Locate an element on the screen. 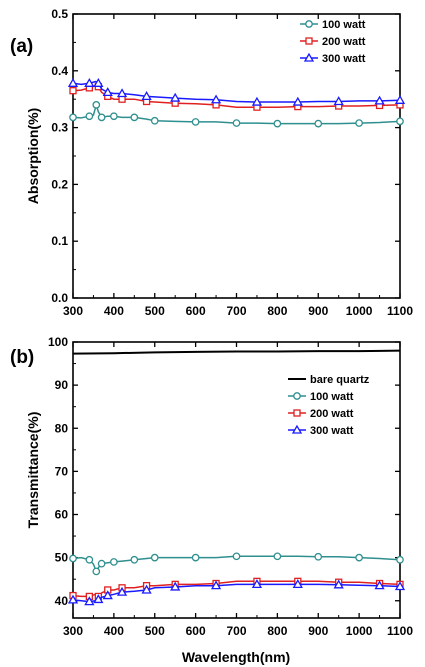  x-tick-label: 600 is located at coordinates (196, 631).